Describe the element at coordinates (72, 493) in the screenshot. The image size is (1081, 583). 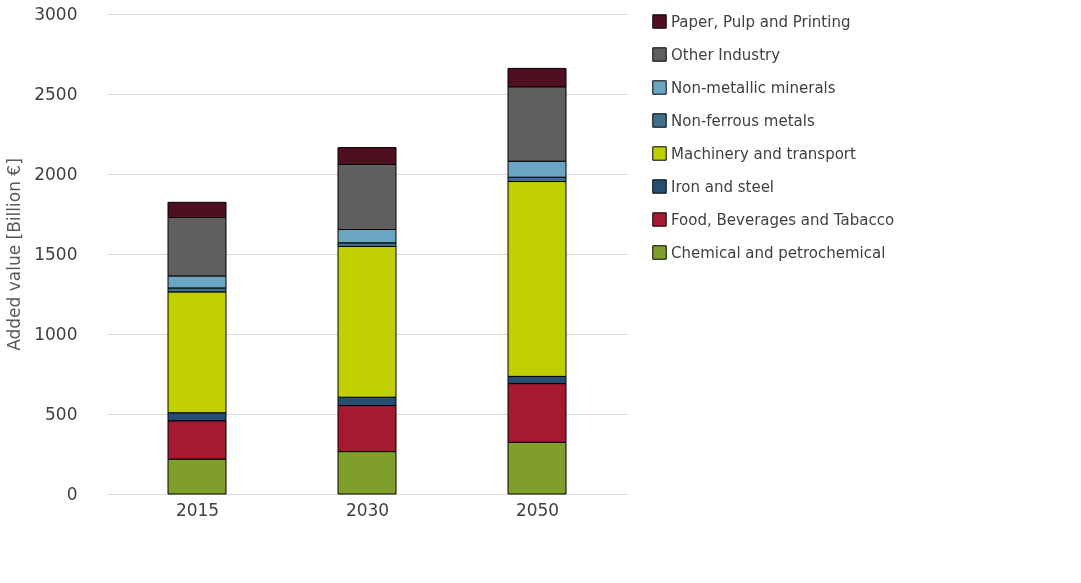
I see `y-tick-label: 0` at that location.